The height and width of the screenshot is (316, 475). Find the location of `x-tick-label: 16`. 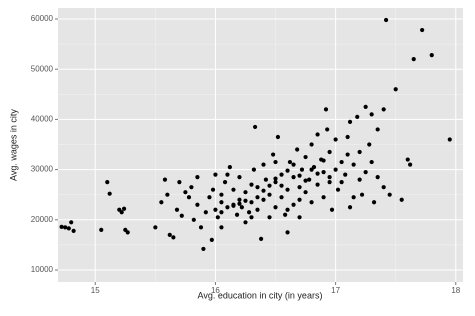

x-tick-label: 16 is located at coordinates (215, 290).